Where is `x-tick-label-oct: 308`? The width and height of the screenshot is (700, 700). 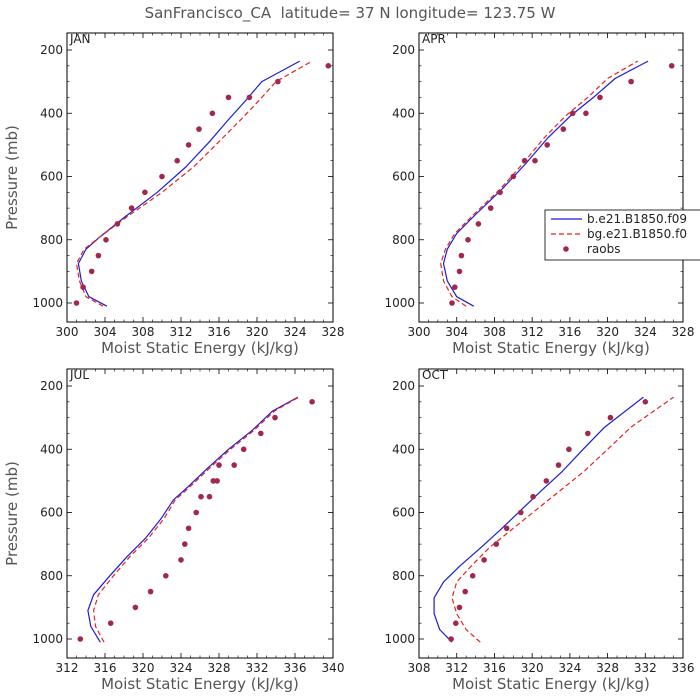
x-tick-label-oct: 308 is located at coordinates (419, 668).